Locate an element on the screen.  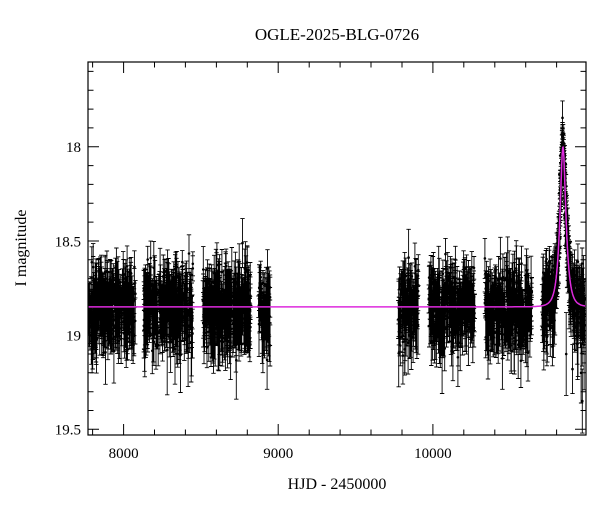
y-tick-labels: 18 18.5 19 19.5 is located at coordinates (68, 289).